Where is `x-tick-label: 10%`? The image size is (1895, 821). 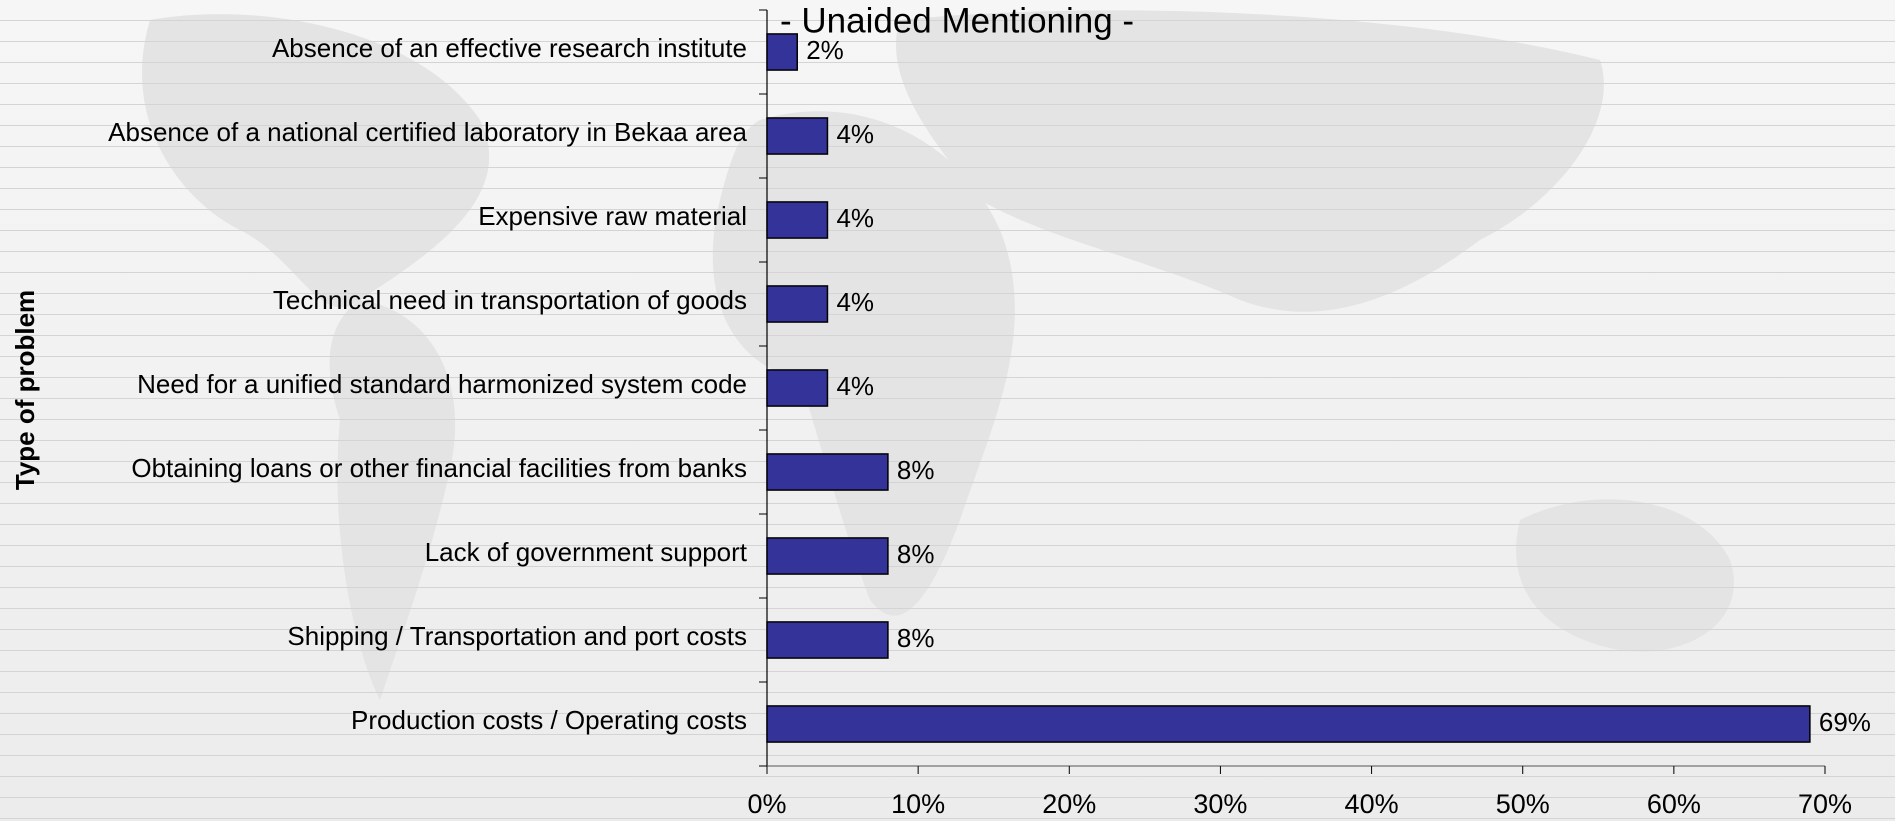
x-tick-label: 10% is located at coordinates (918, 804).